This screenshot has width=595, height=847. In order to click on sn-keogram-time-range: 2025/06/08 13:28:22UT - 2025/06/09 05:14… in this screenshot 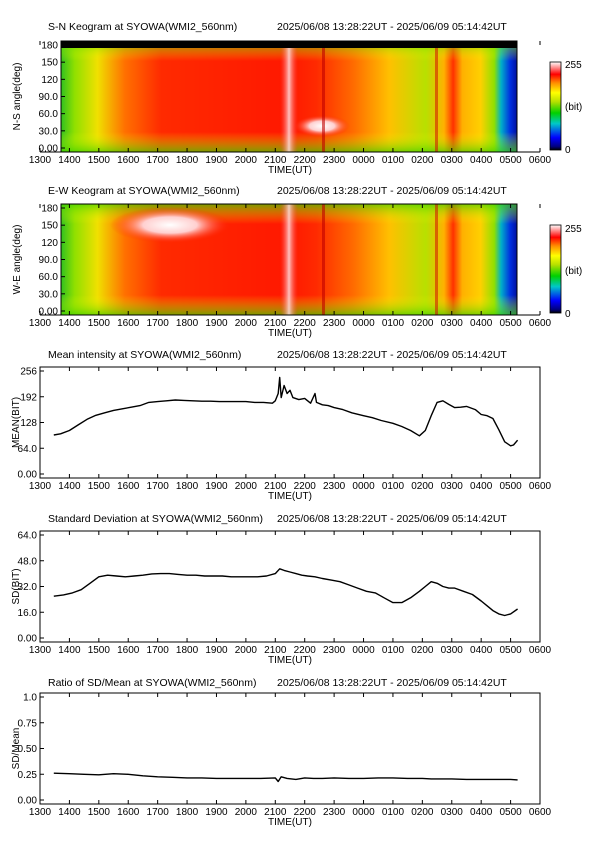, I will do `click(392, 27)`.